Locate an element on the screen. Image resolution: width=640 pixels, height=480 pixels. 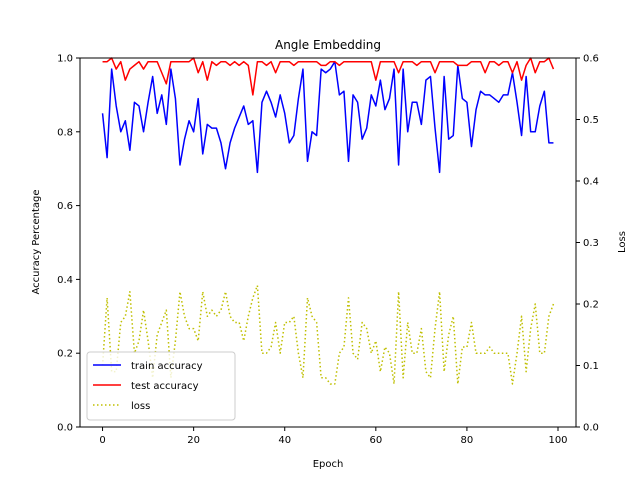
y2-tick-label: 0.5 is located at coordinates (591, 120).